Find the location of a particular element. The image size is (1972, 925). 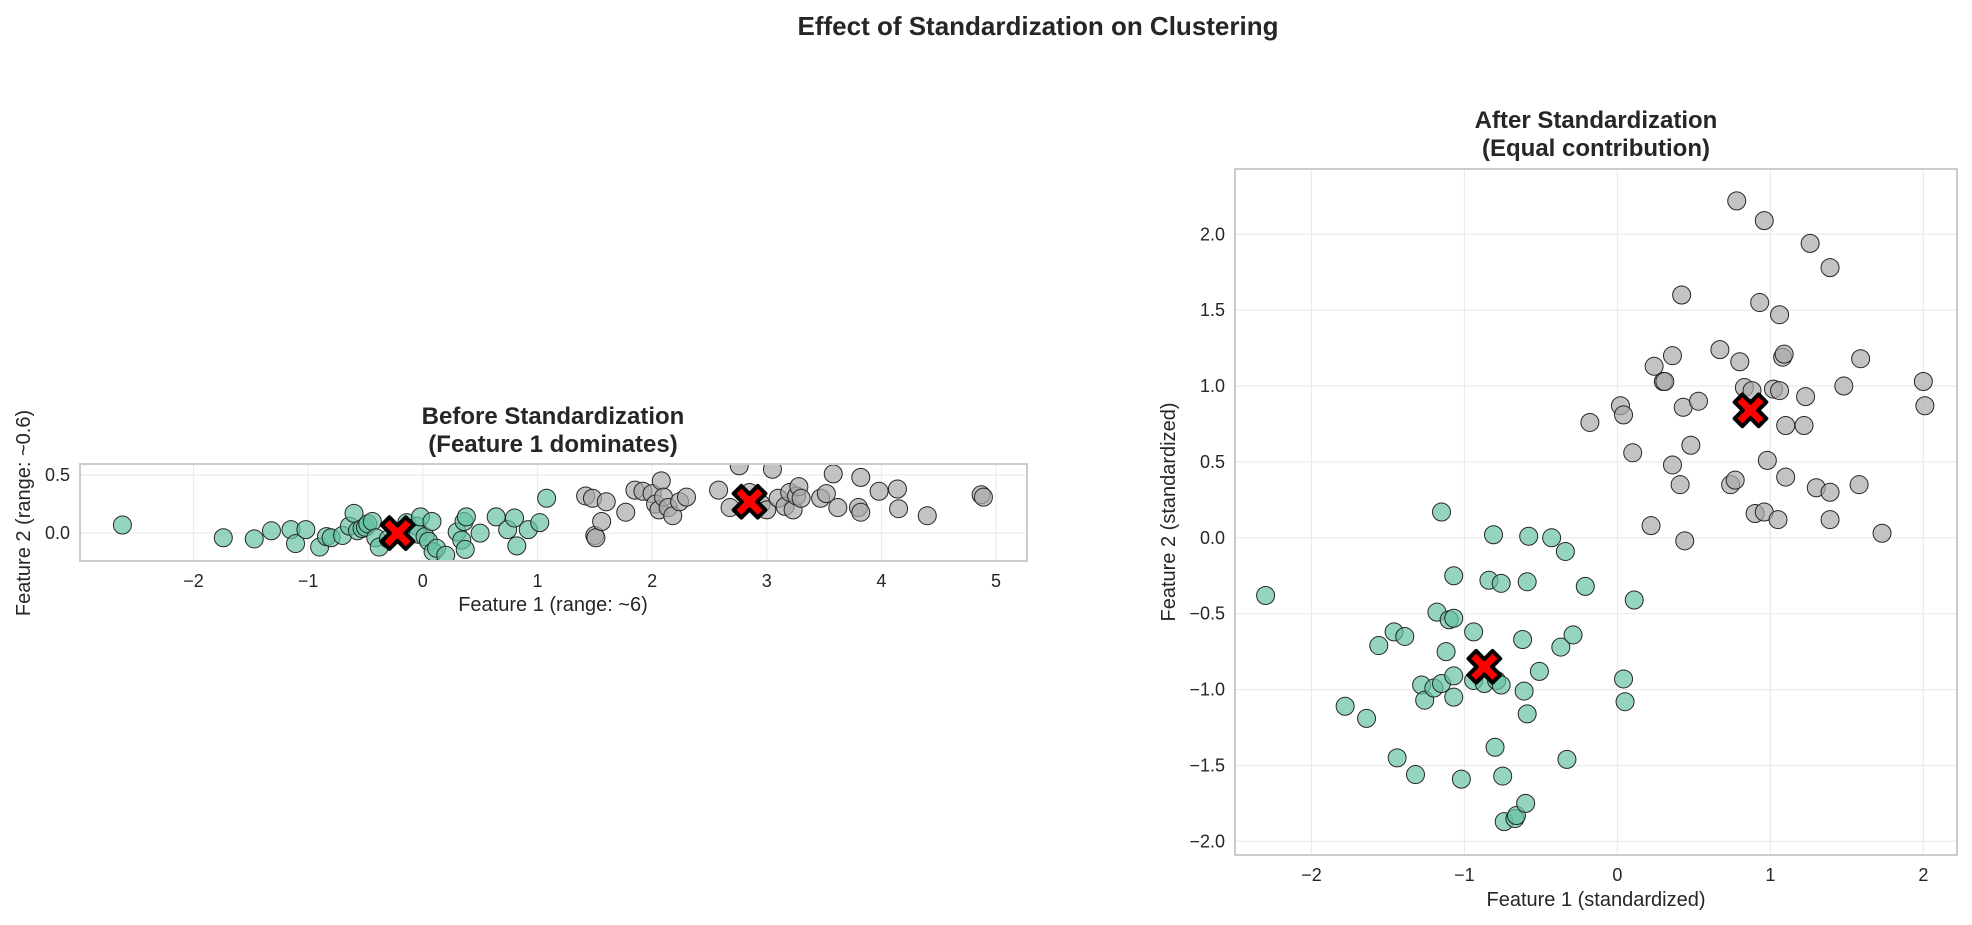

before-y-ticks: 0.0 0.5 is located at coordinates (57, 504).